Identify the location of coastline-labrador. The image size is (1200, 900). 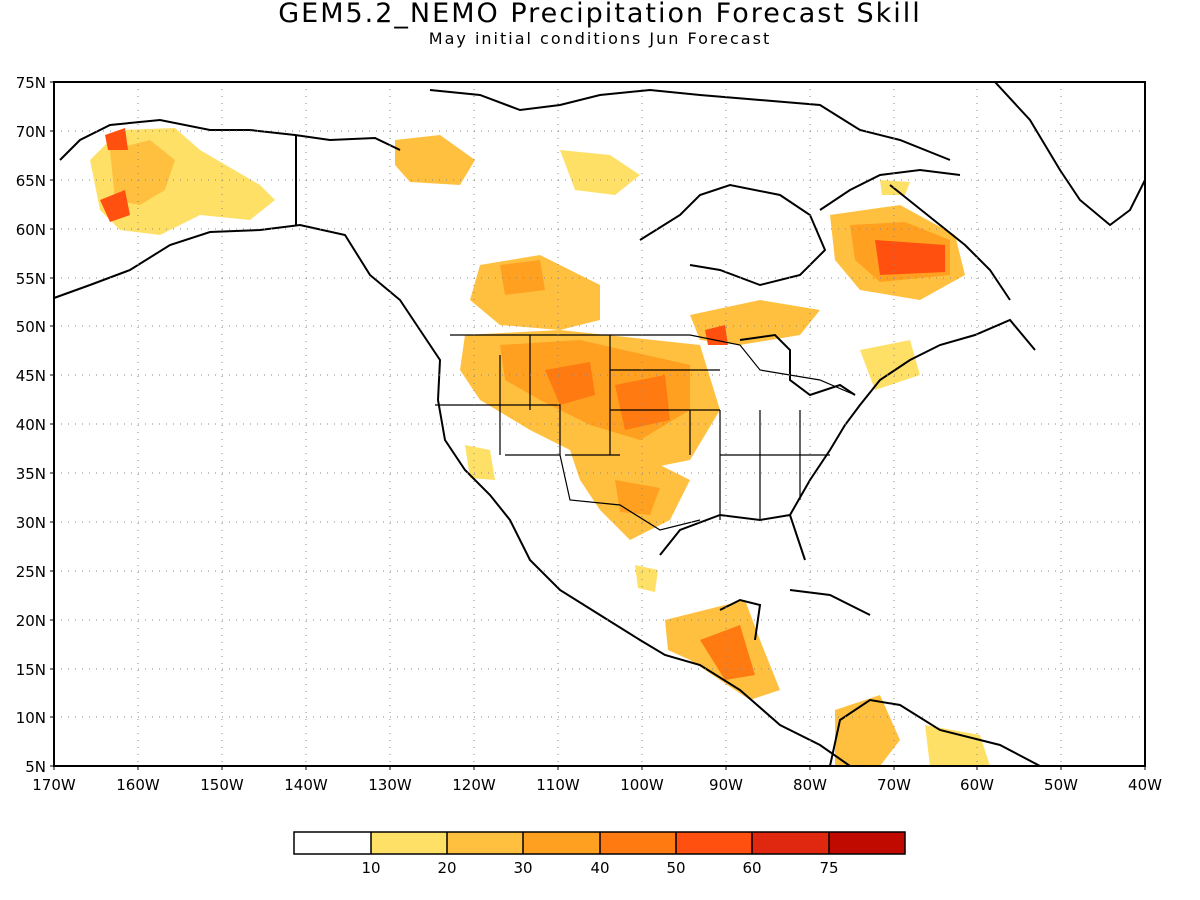
(950, 242).